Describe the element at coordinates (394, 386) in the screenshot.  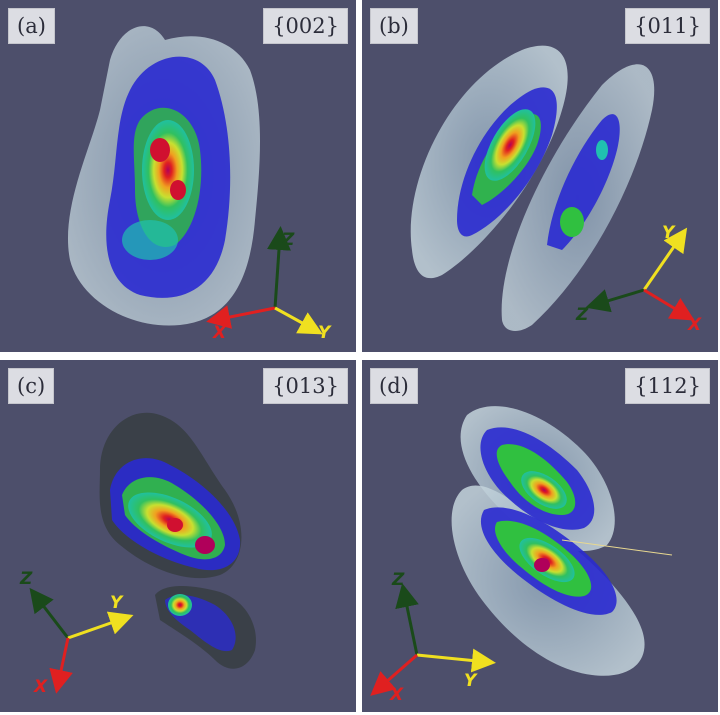
I see `panel-letter: (d)` at that location.